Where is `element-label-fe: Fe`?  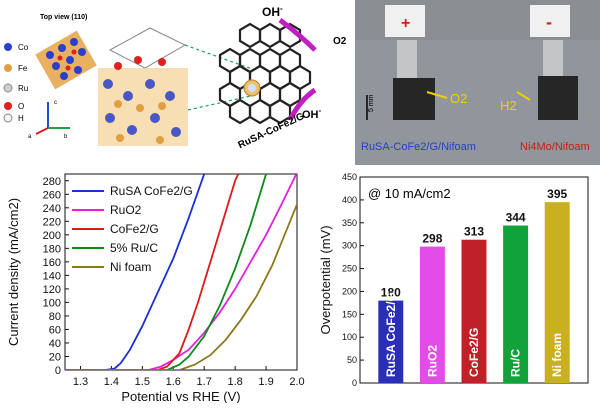
element-label-fe: Fe is located at coordinates (23, 68).